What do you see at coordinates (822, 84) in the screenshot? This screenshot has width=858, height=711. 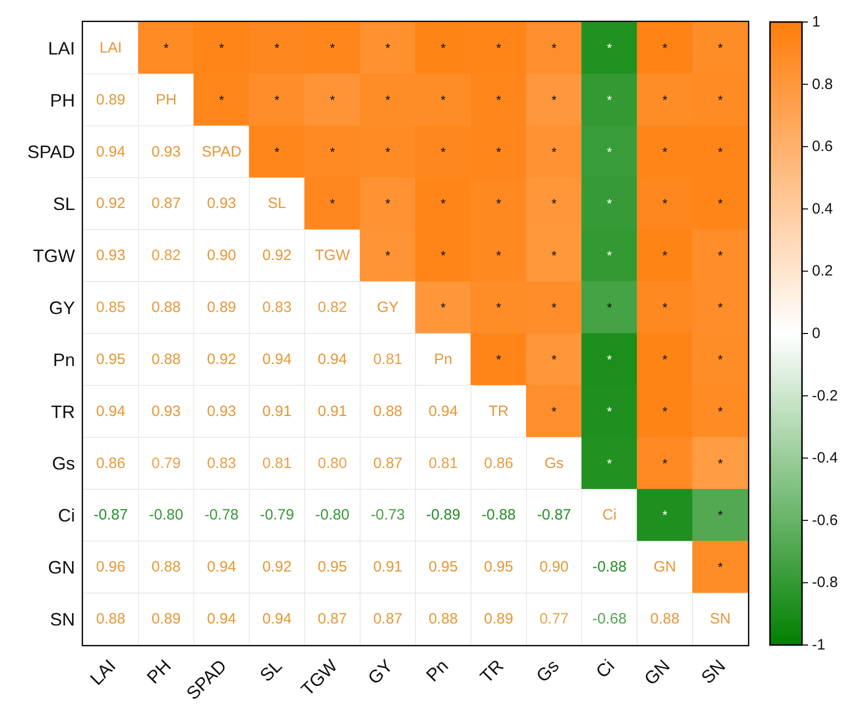 I see `color-bar-label: 0.8` at bounding box center [822, 84].